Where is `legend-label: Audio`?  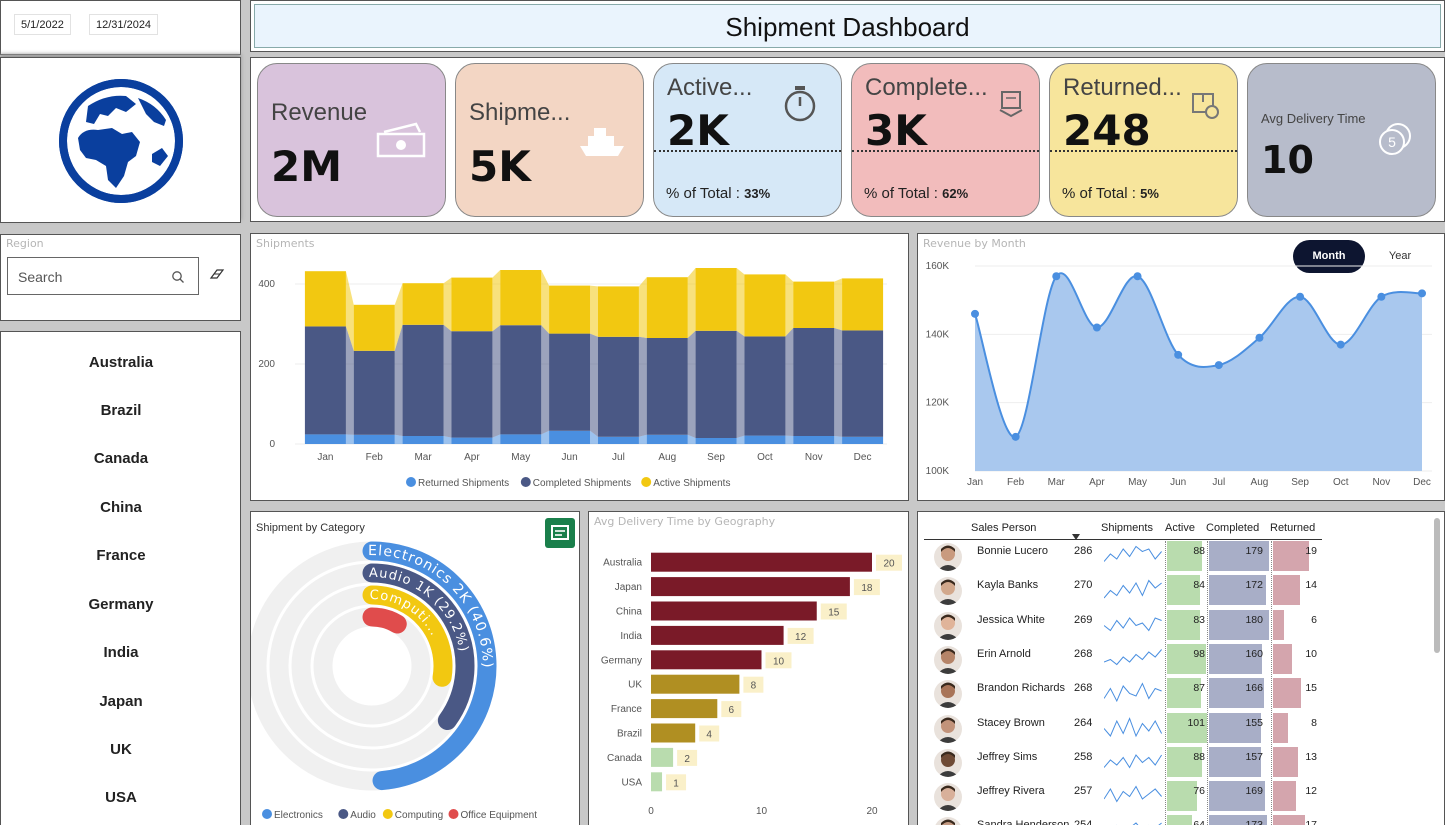 legend-label: Audio is located at coordinates (363, 815).